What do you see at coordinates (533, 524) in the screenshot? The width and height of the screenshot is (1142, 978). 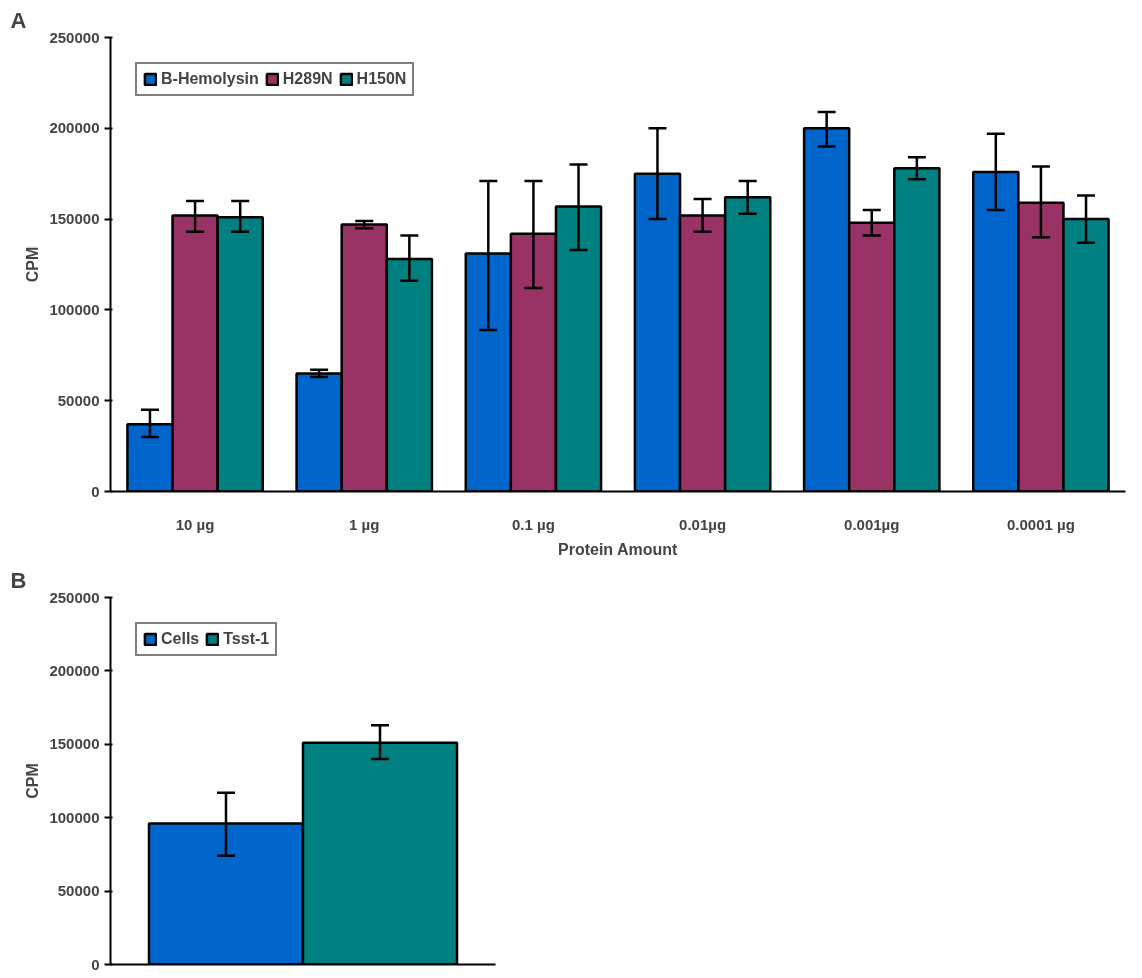 I see `x-tick-label: 0.1 µg` at bounding box center [533, 524].